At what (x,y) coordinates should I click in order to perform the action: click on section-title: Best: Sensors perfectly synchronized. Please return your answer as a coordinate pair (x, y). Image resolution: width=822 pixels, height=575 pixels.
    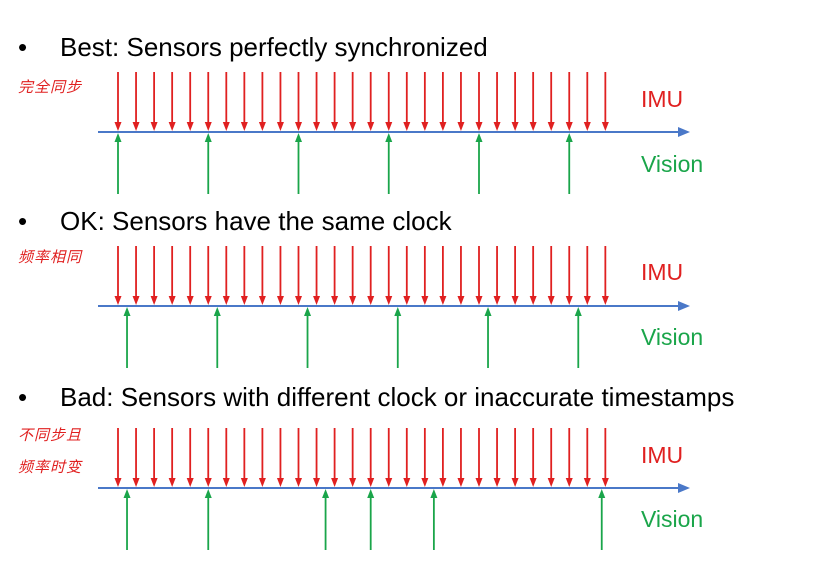
    Looking at the image, I should click on (274, 47).